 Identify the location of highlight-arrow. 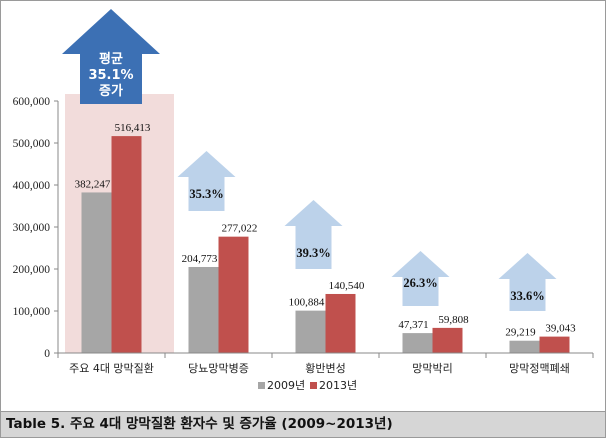
(111, 56).